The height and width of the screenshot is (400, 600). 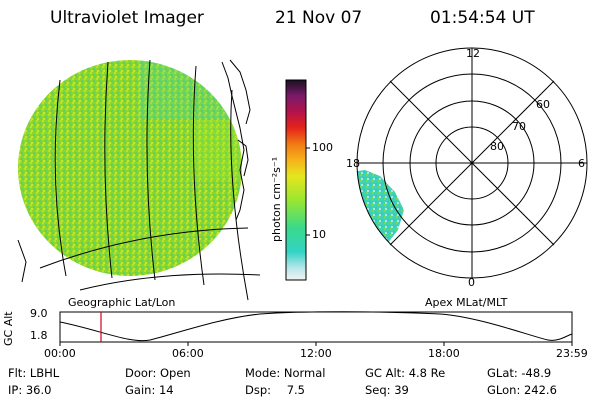 I want to click on info-gain: Gain: 14, so click(x=149, y=390).